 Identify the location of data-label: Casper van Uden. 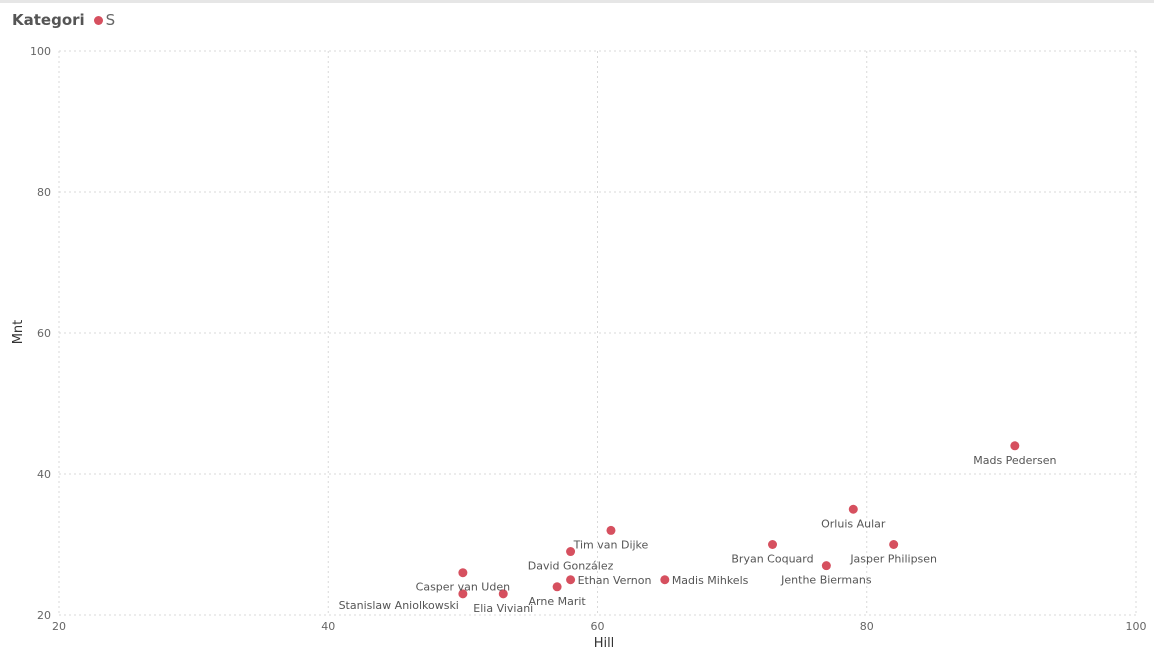
(463, 587).